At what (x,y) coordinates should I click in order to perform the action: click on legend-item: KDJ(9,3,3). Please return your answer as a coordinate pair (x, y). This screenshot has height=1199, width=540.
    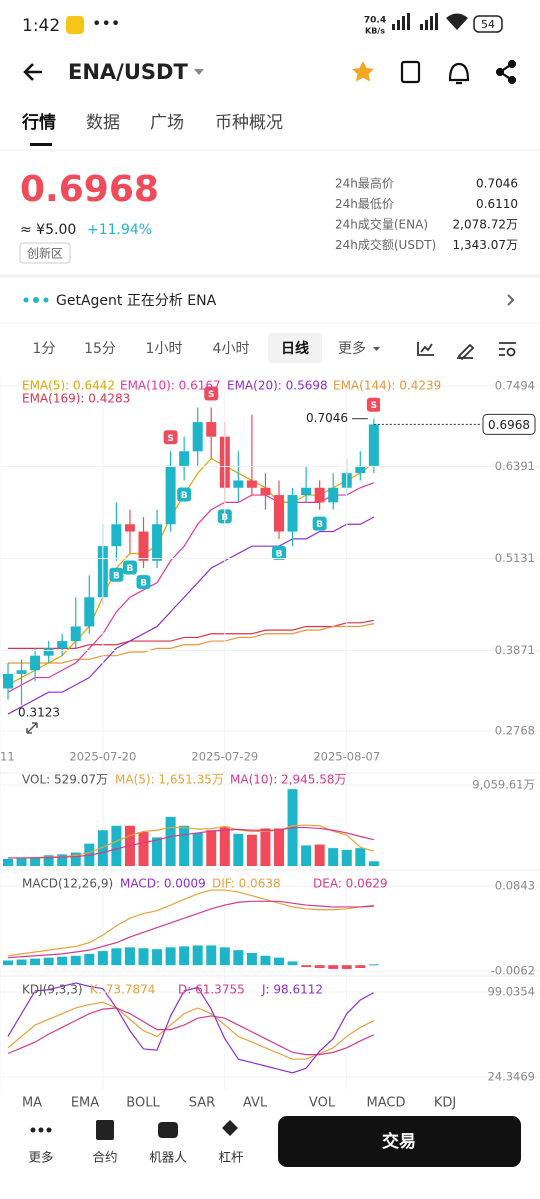
    Looking at the image, I should click on (52, 990).